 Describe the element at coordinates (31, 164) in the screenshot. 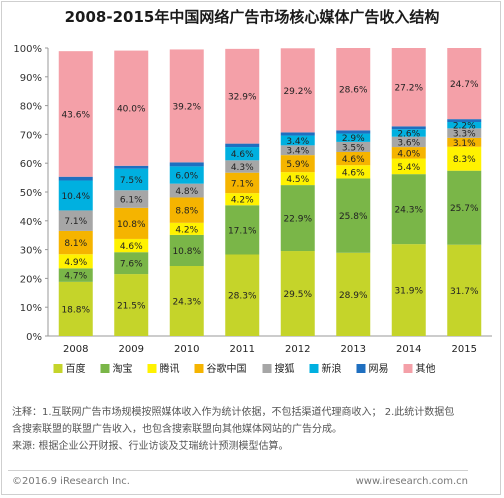

I see `y-tick-label: 60%` at that location.